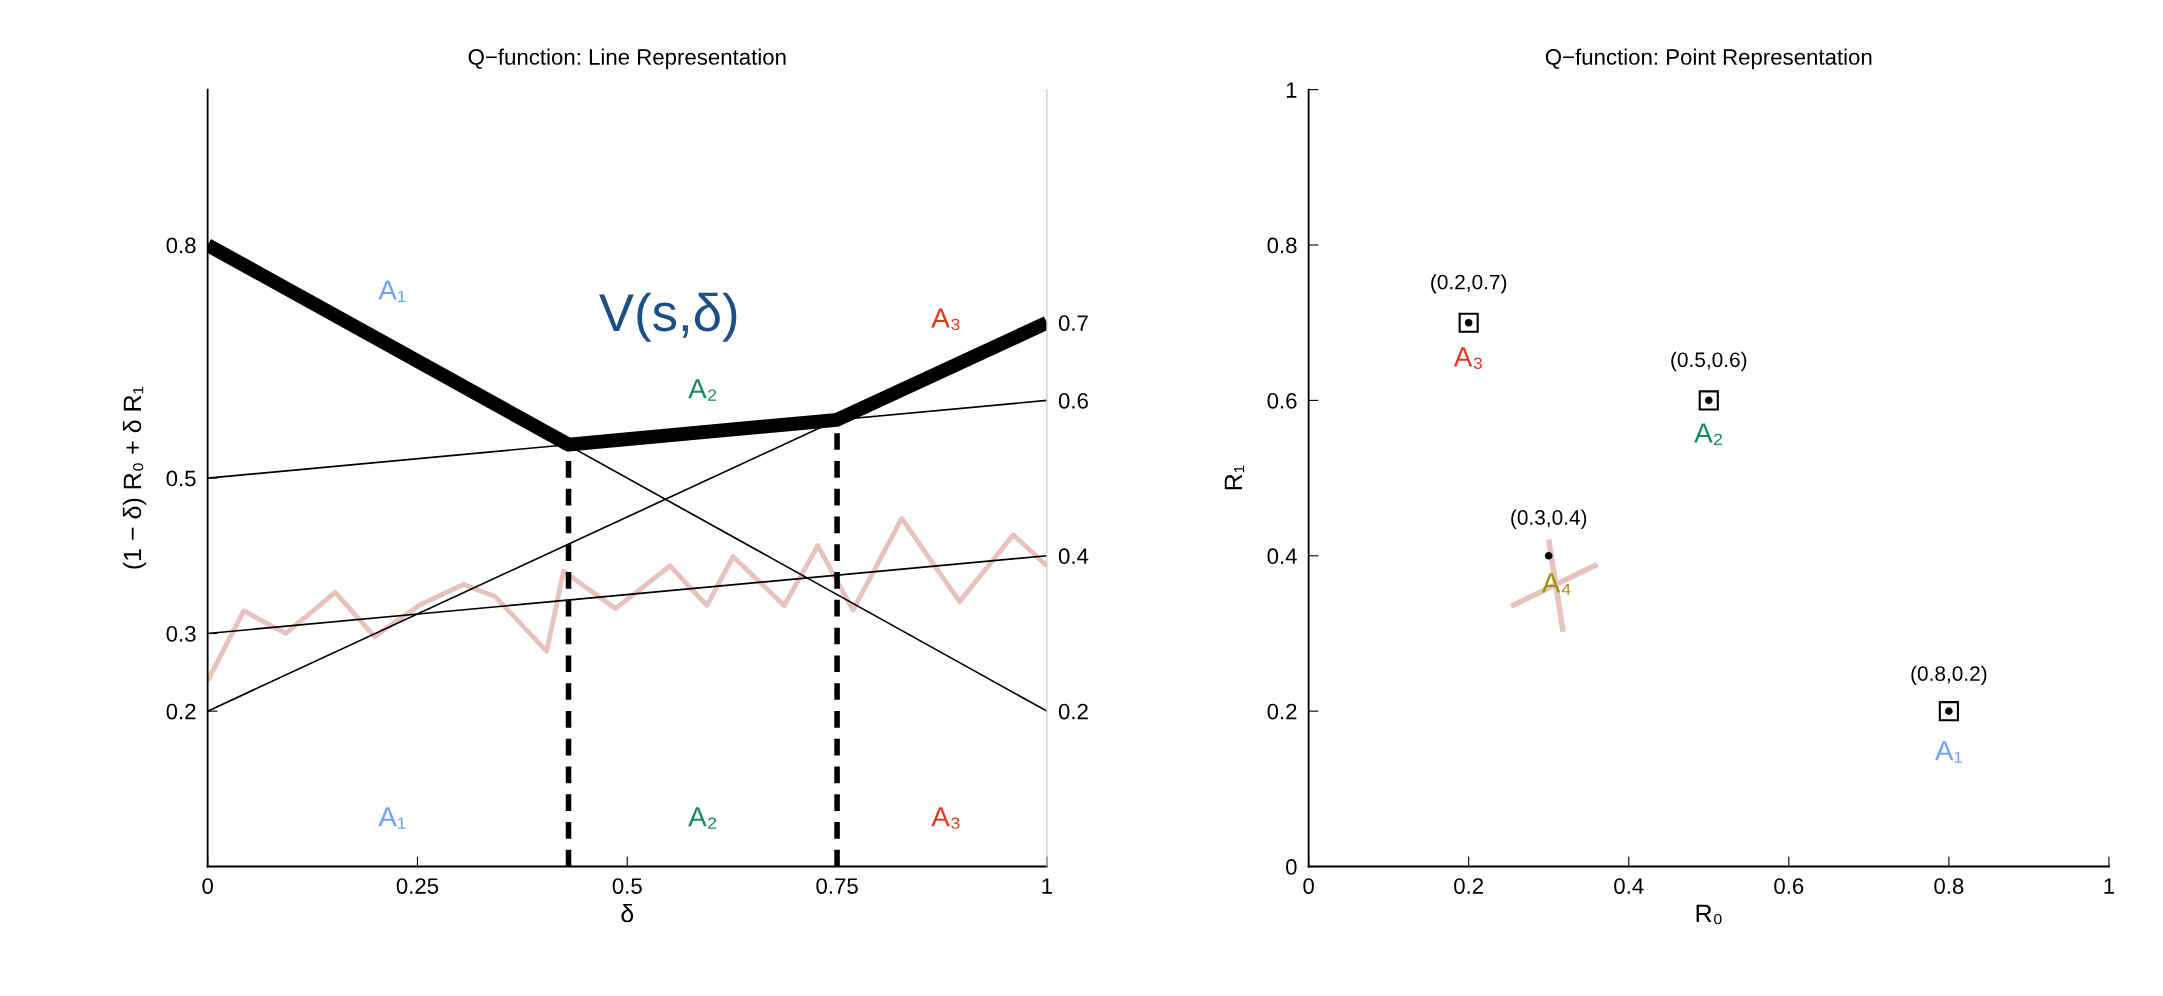  I want to click on y2-tick-label: 0.2, so click(1073, 711).